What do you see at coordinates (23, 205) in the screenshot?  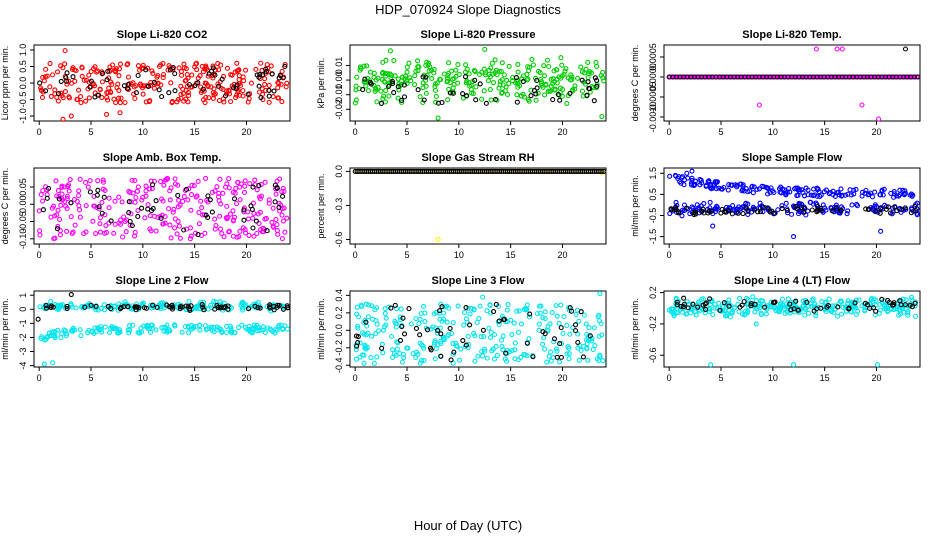 I see `y-tick-label: 0.00` at bounding box center [23, 205].